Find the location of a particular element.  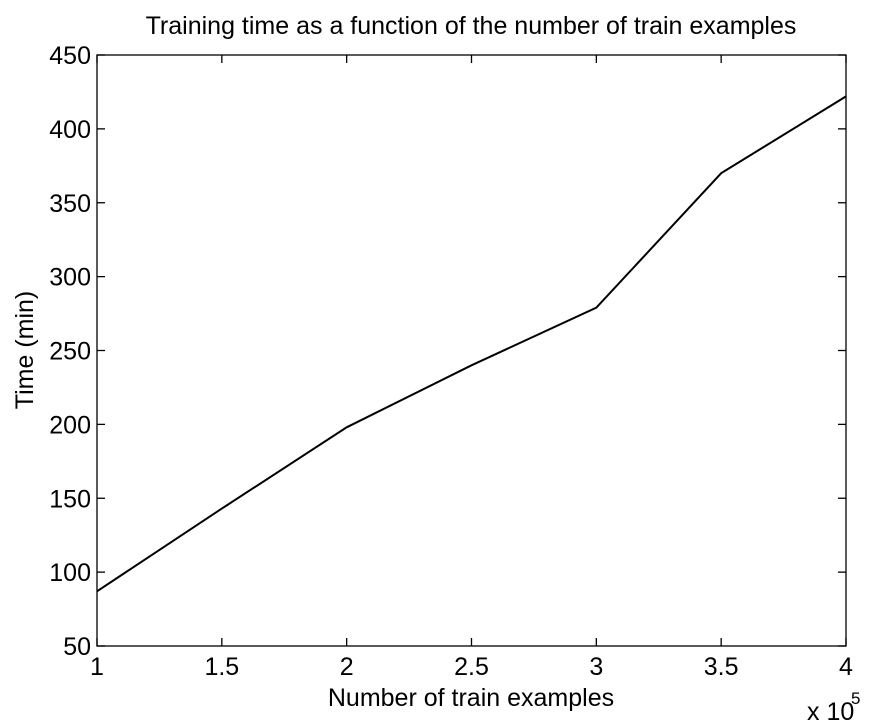

y-tick-label: 200 is located at coordinates (70, 425).